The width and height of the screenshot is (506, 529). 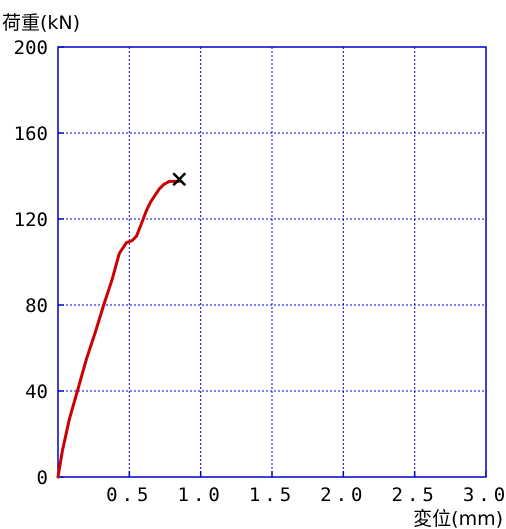 What do you see at coordinates (343, 495) in the screenshot?
I see `x-tick-label-3: 2.0` at bounding box center [343, 495].